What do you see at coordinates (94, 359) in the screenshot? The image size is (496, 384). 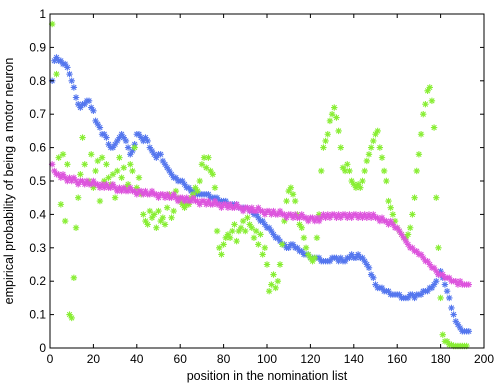 I see `x-tick-label: 20` at bounding box center [94, 359].